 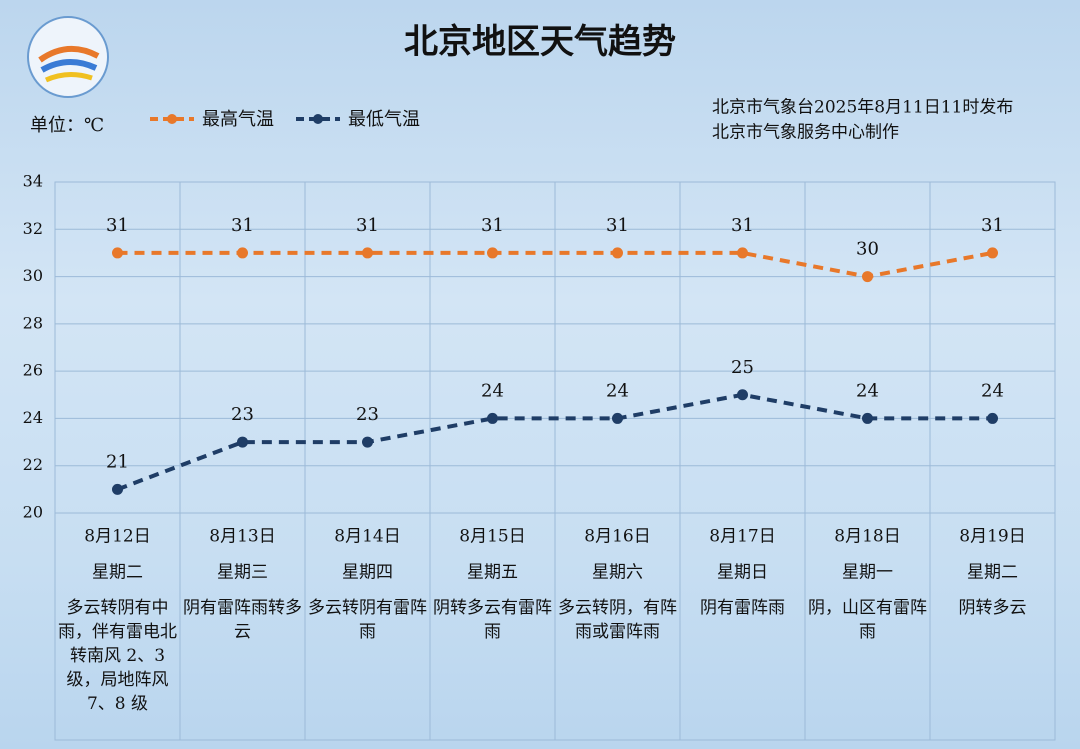 I want to click on x-tick-label: 8月18日, so click(x=867, y=537).